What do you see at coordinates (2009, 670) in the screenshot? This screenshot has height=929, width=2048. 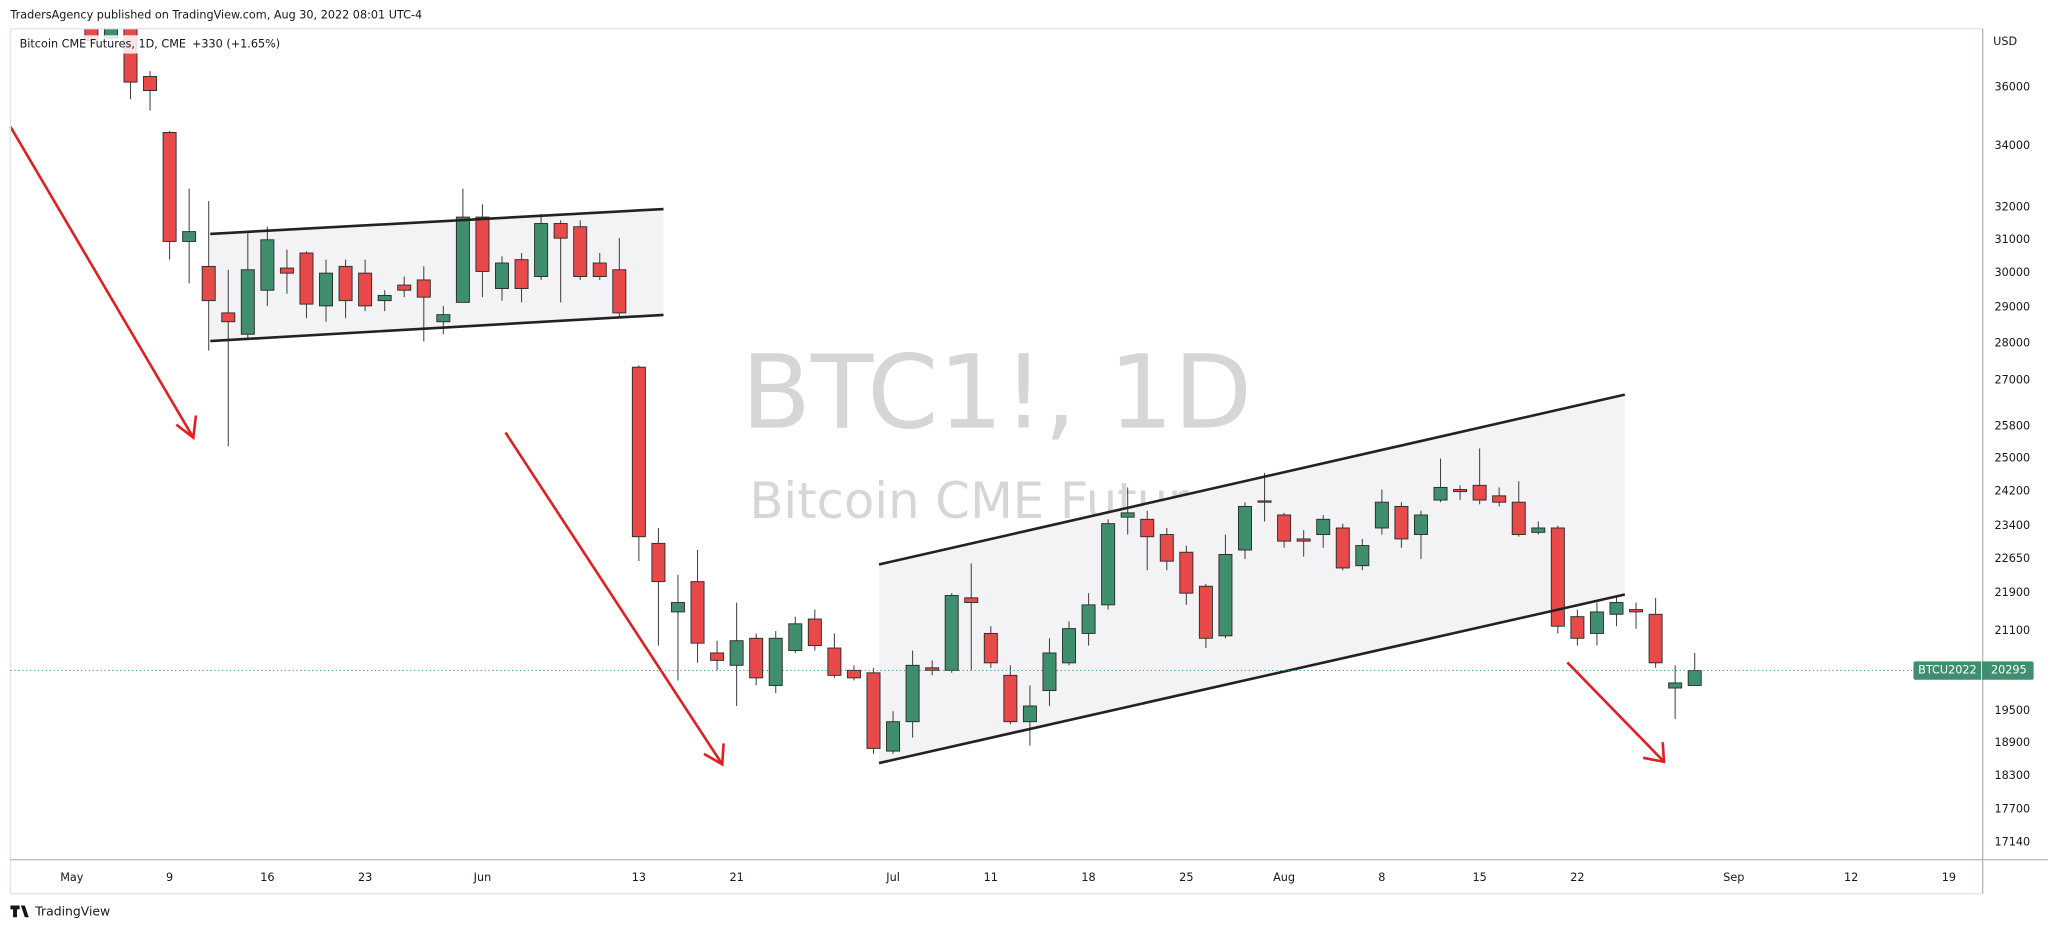 I see `last-price-label: 20295` at bounding box center [2009, 670].